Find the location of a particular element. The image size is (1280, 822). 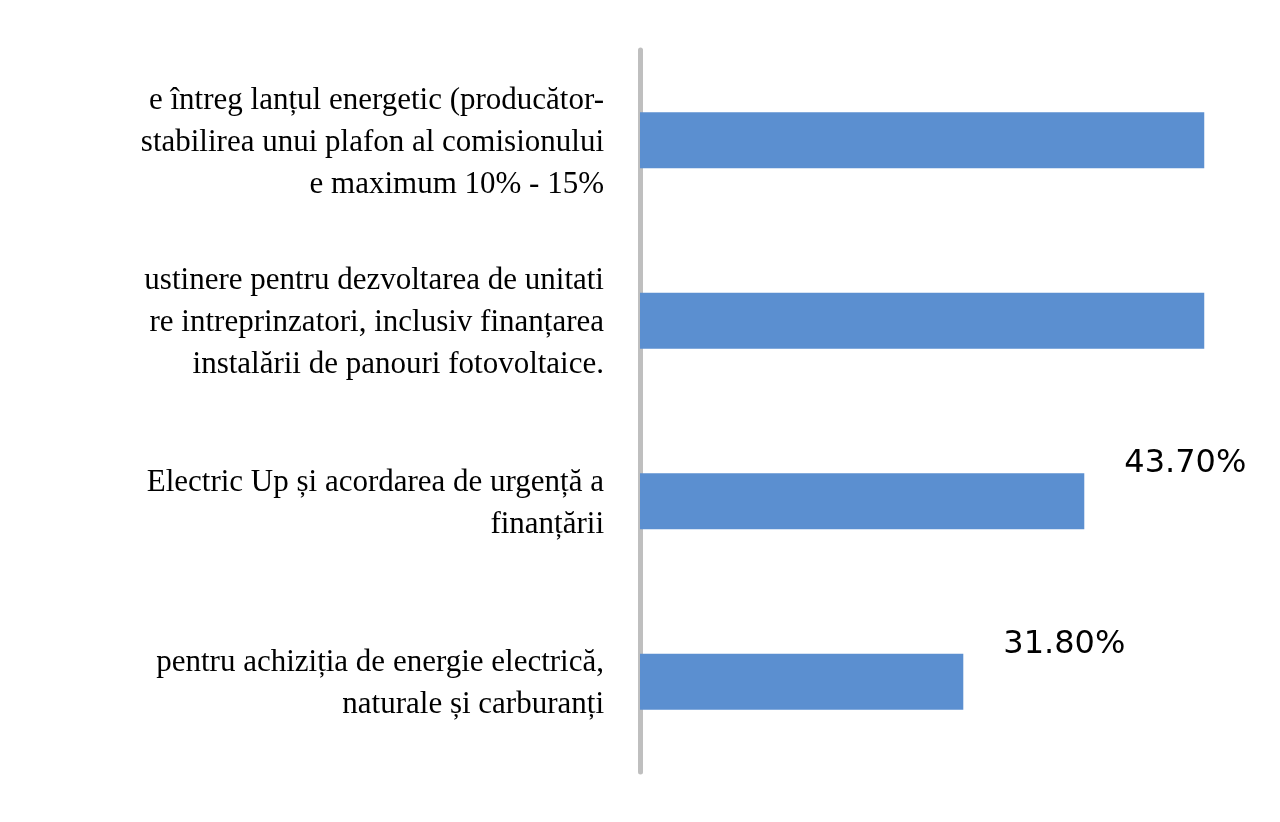

y-tick-label: e întreg lanțul energetic (producător- stabilirea unui plafon al comisionului e maximum 10% - 15% is located at coordinates (372, 140).